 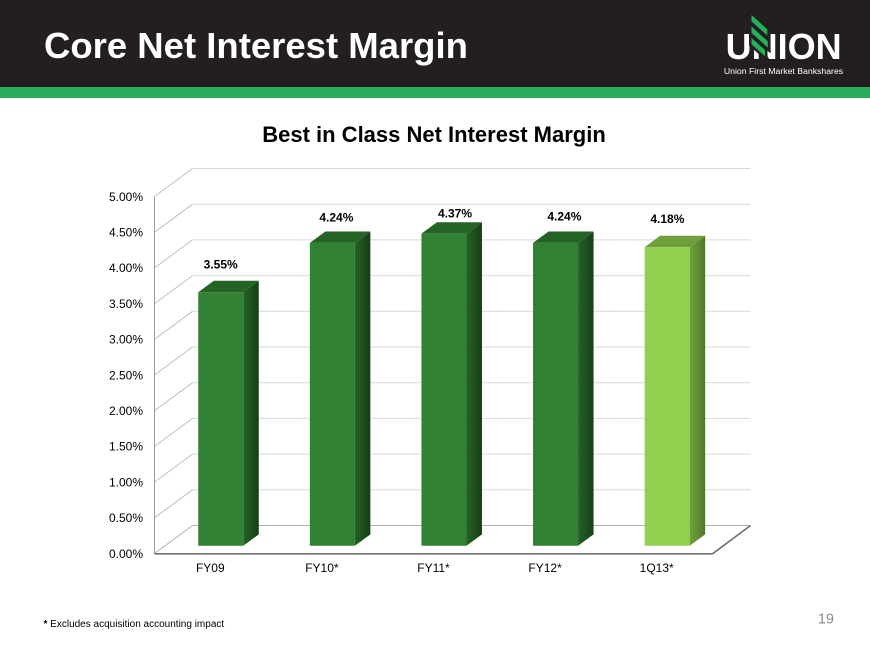 What do you see at coordinates (433, 568) in the screenshot?
I see `svg-text: FY11*` at bounding box center [433, 568].